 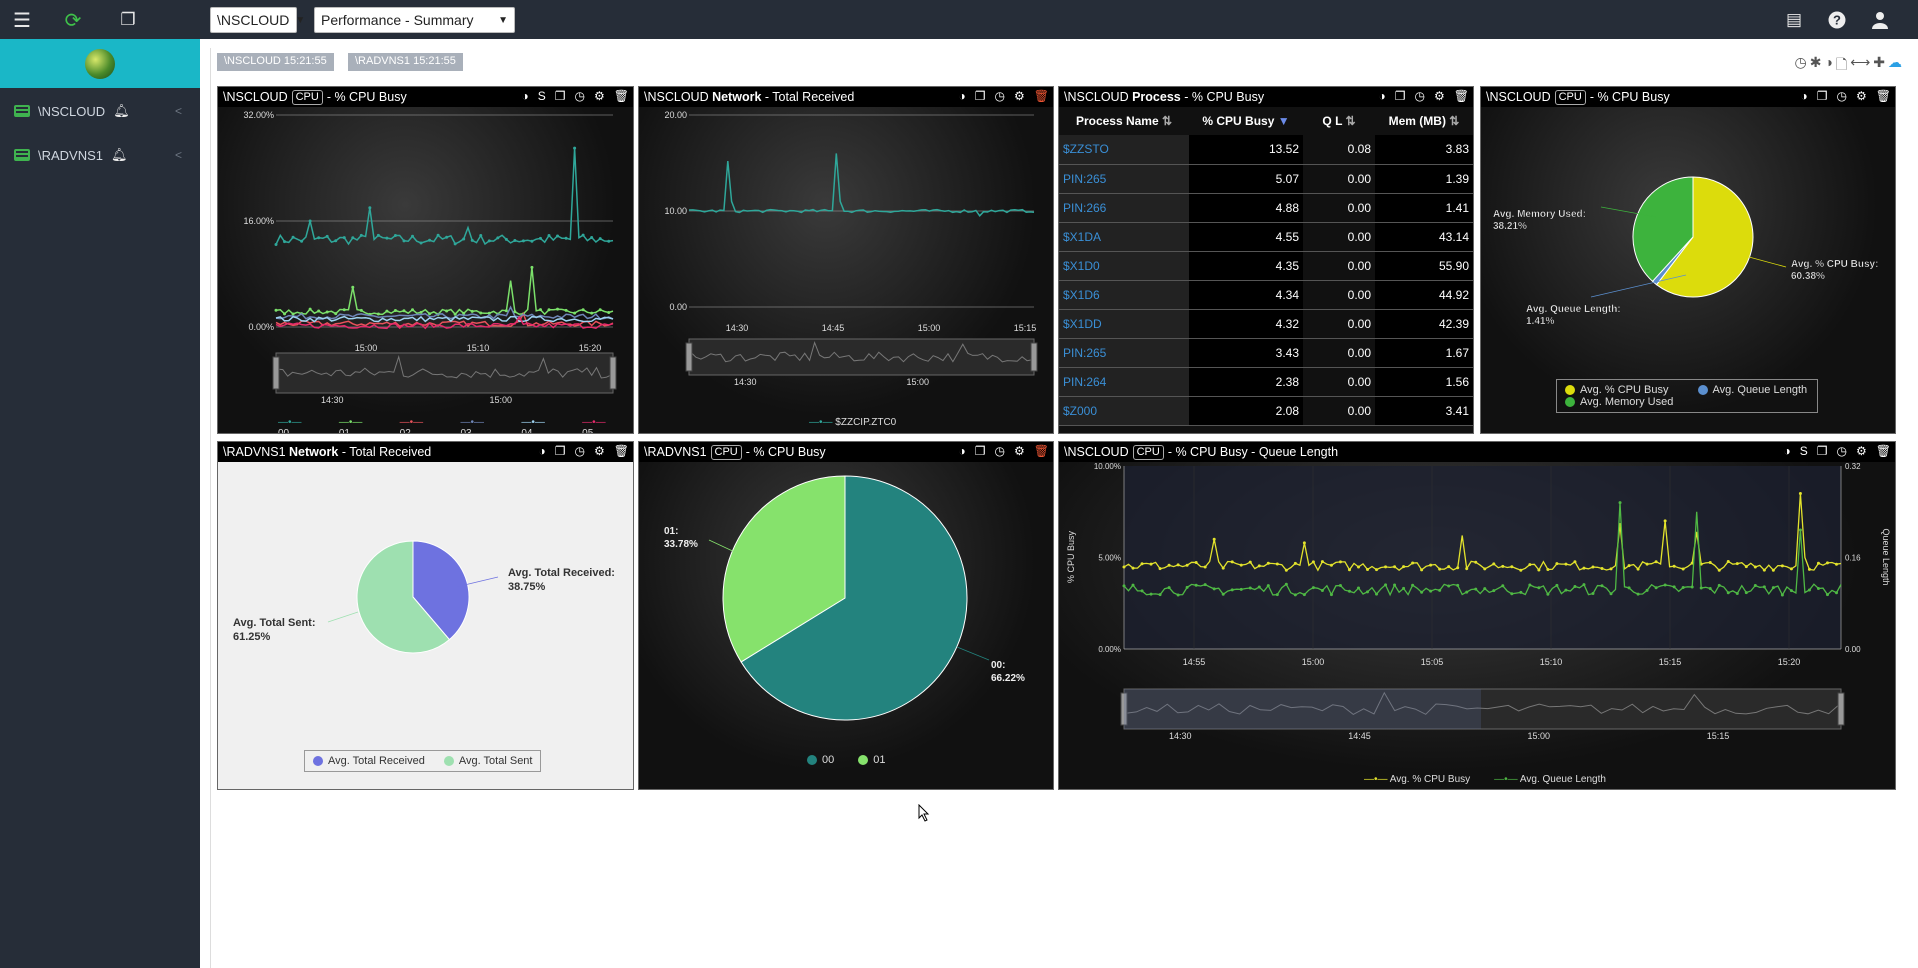 What do you see at coordinates (1266, 266) in the screenshot?
I see `table-row: $X1D0 4.35 0.00 55.90` at bounding box center [1266, 266].